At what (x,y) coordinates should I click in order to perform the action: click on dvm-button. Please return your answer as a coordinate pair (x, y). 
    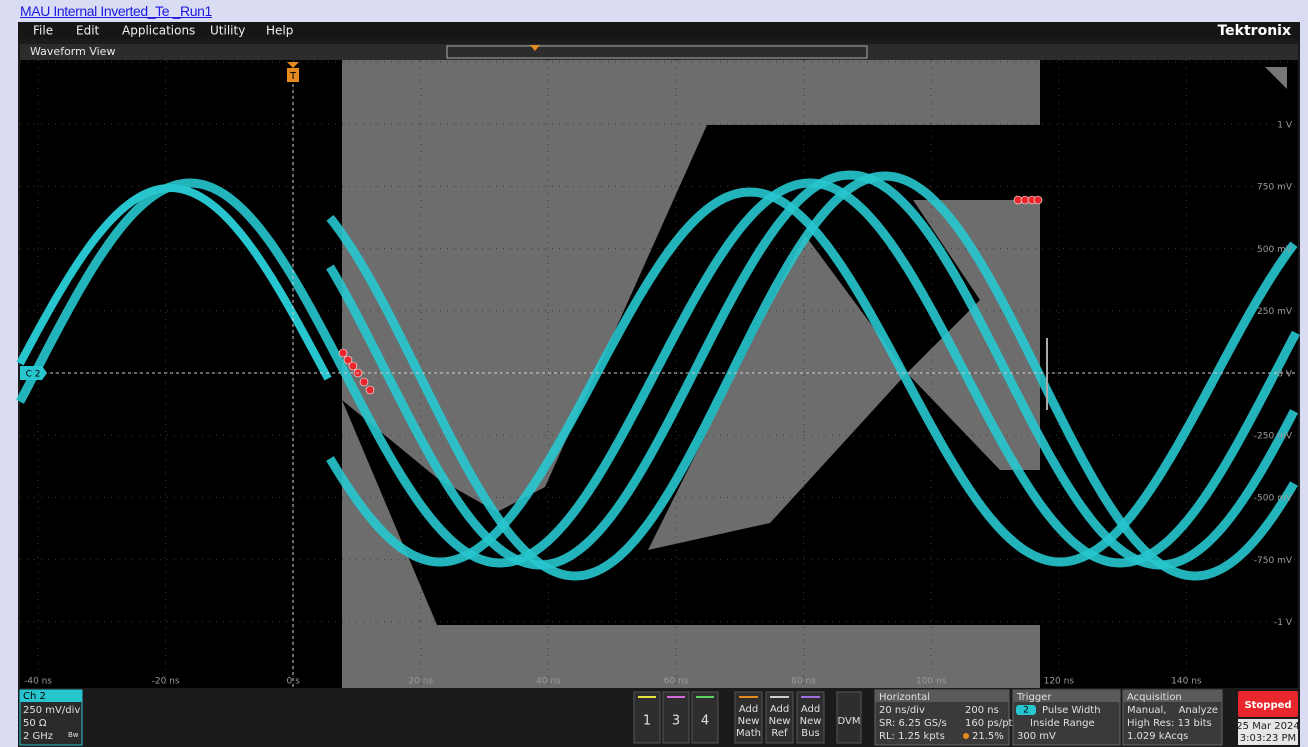
    Looking at the image, I should click on (849, 717).